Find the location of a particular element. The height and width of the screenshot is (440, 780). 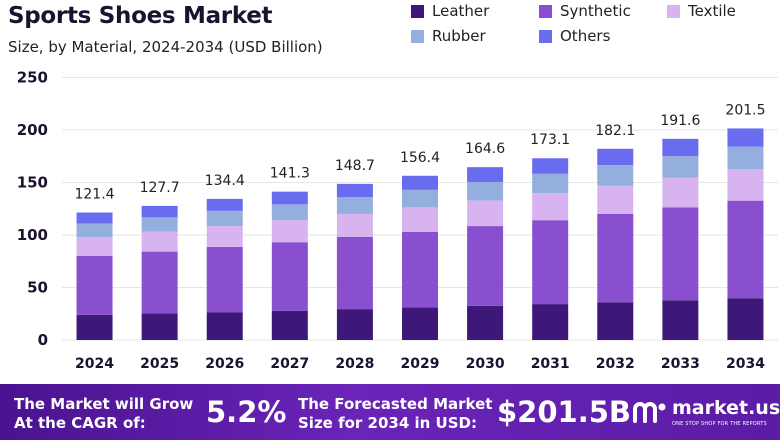

bar-segment-textile-2028 is located at coordinates (354, 225).